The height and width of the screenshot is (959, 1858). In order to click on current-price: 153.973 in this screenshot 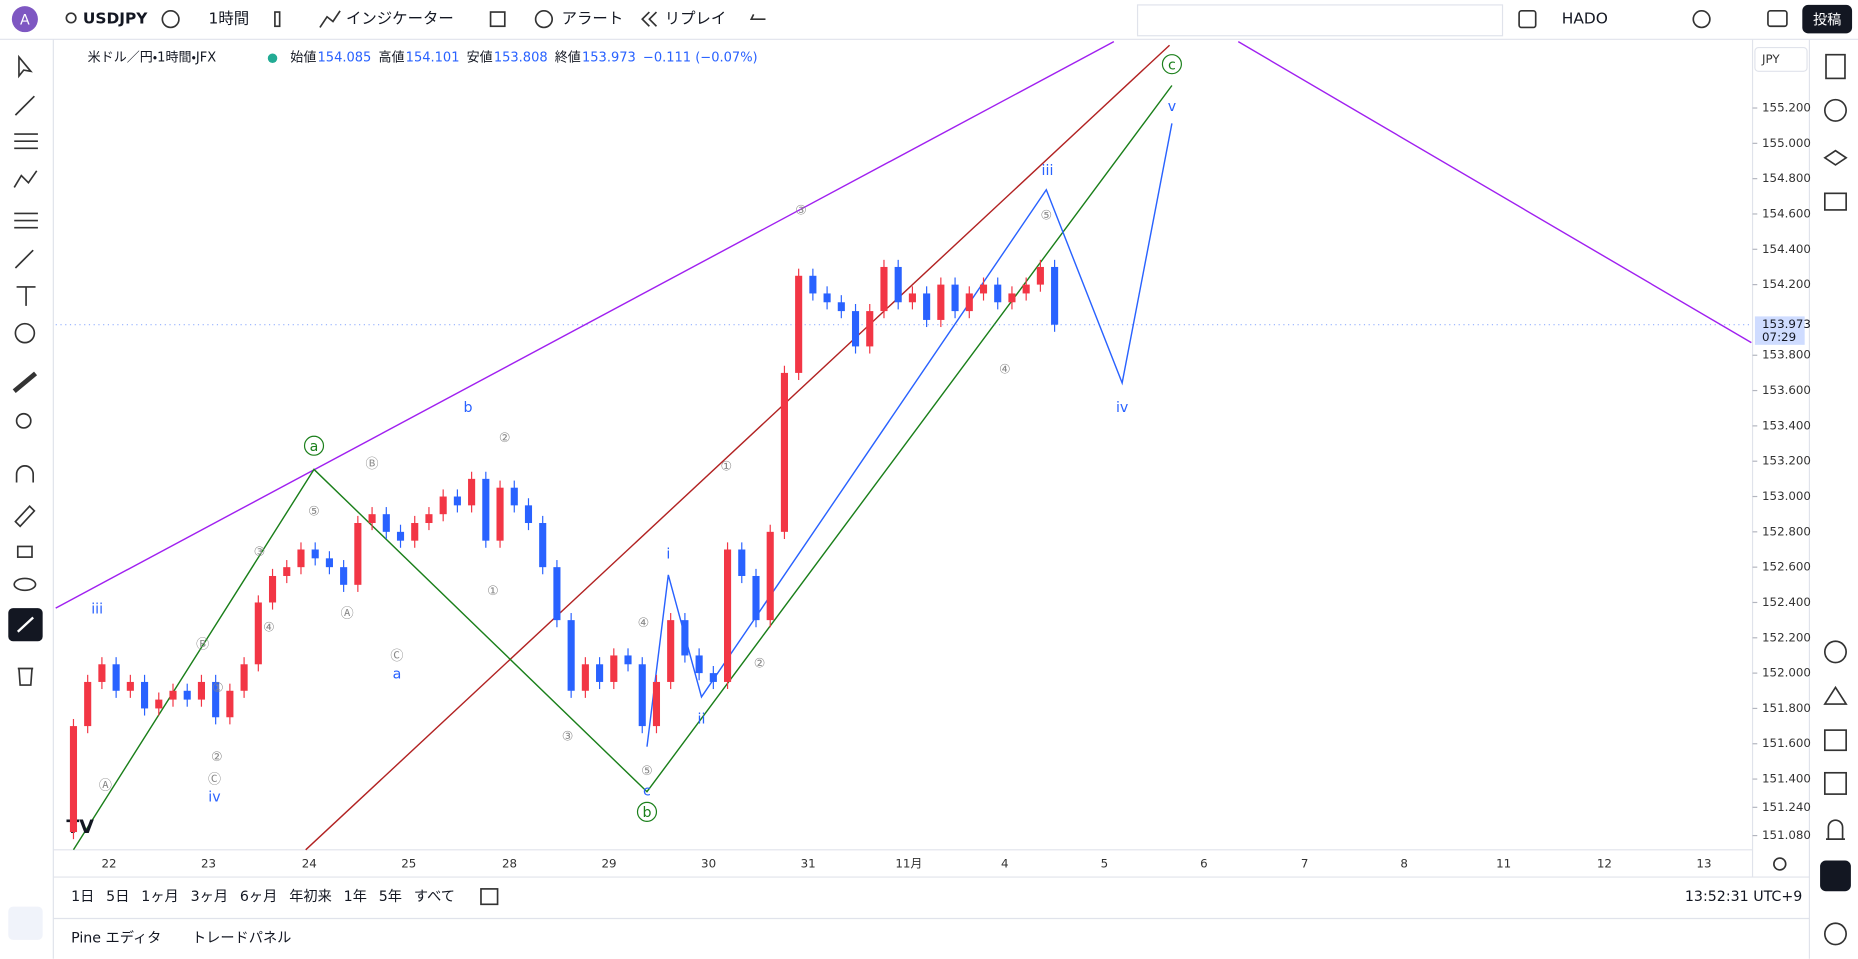, I will do `click(1786, 324)`.